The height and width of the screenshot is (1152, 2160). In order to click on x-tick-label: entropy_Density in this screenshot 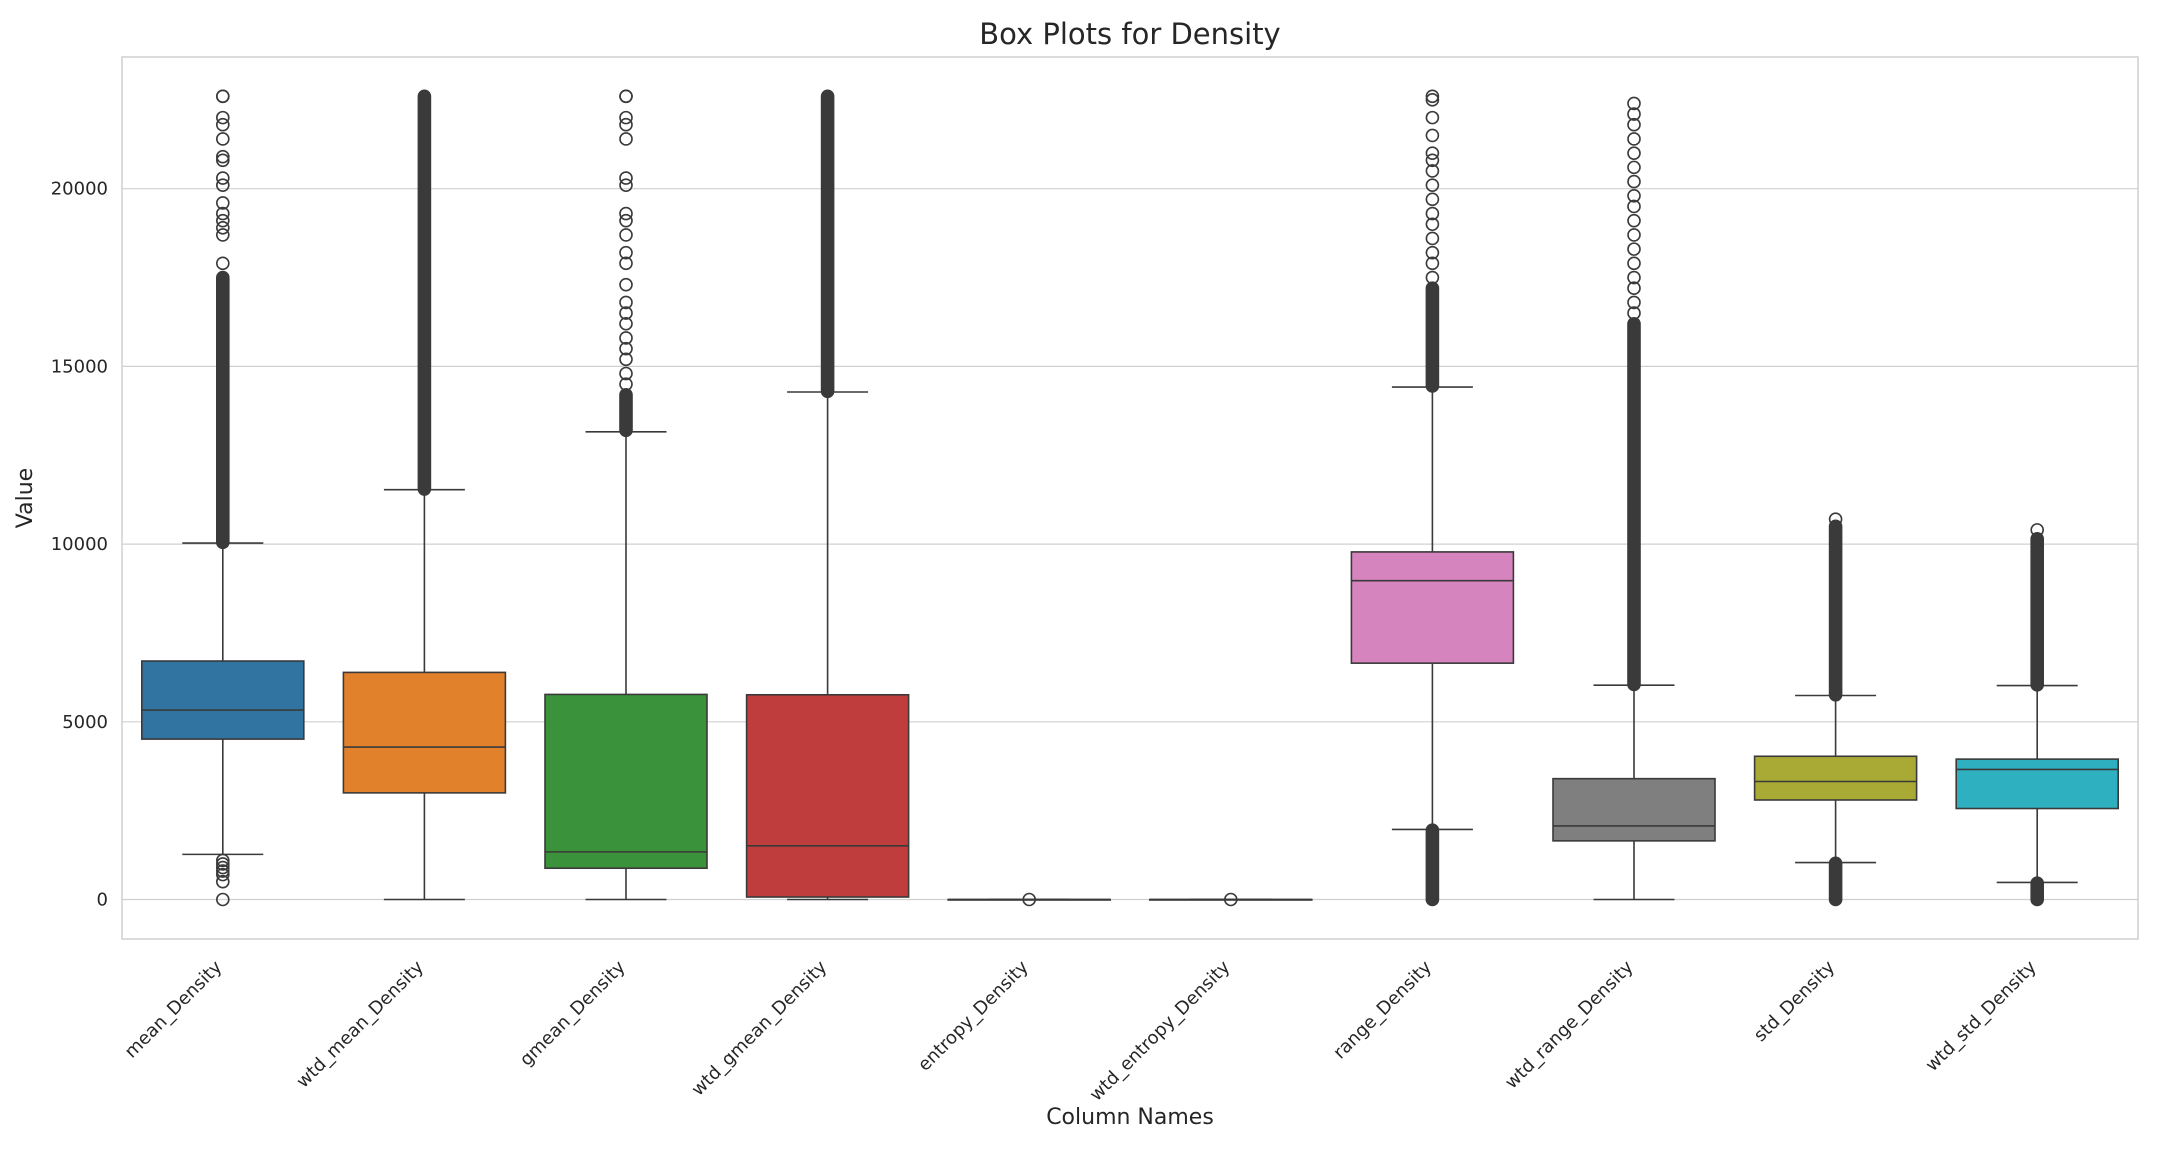, I will do `click(973, 1015)`.